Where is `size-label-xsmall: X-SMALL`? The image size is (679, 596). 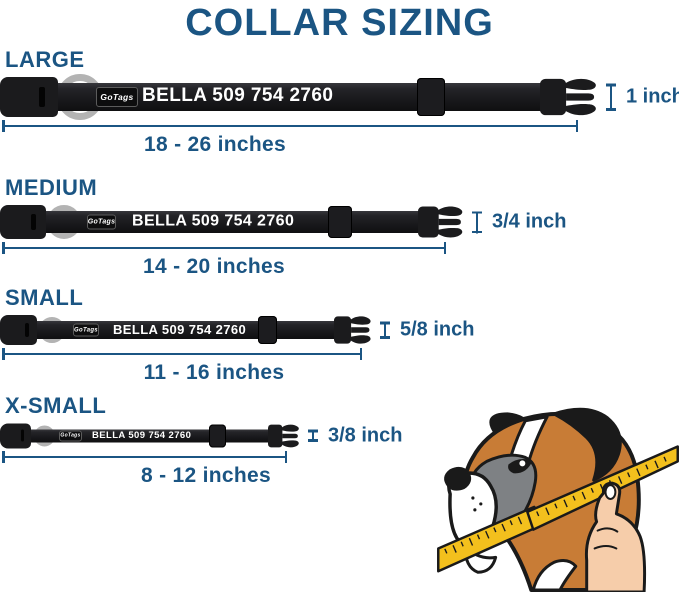
size-label-xsmall: X-SMALL is located at coordinates (56, 405).